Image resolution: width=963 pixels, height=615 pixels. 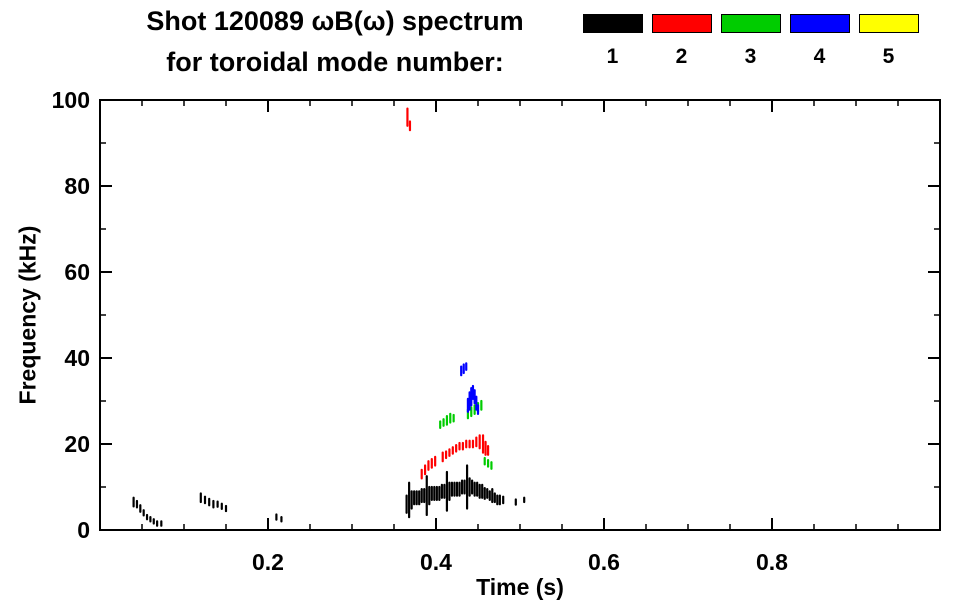 What do you see at coordinates (772, 562) in the screenshot?
I see `x-tick-label: 0.8` at bounding box center [772, 562].